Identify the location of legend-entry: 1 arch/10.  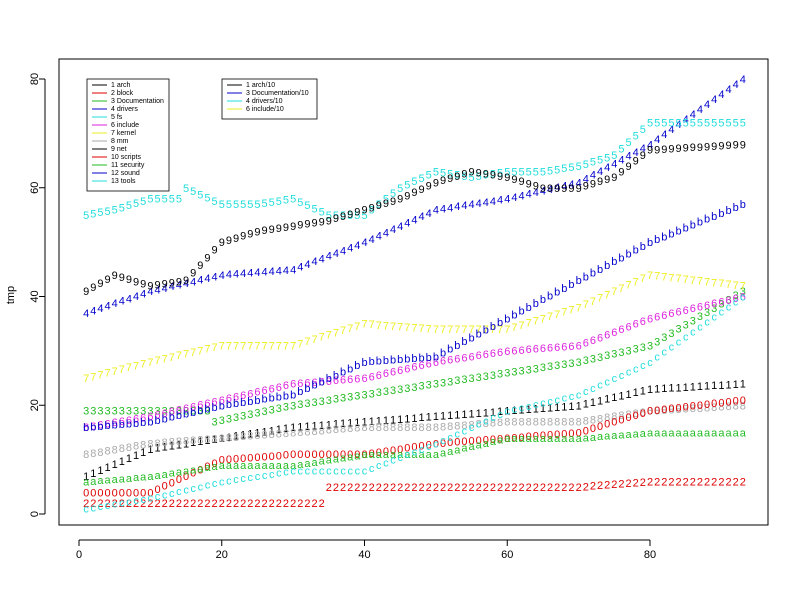
(260, 85).